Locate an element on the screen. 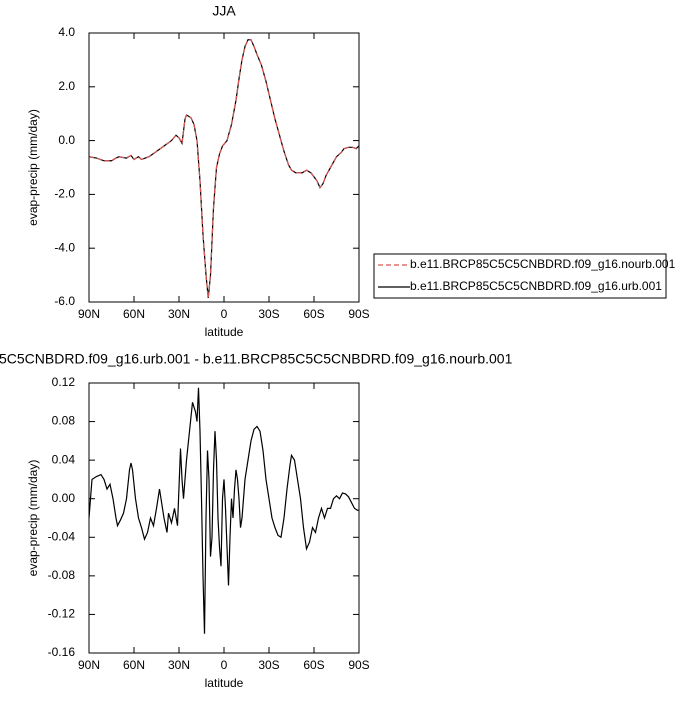  y-tick-label: 4.0 is located at coordinates (66, 32).